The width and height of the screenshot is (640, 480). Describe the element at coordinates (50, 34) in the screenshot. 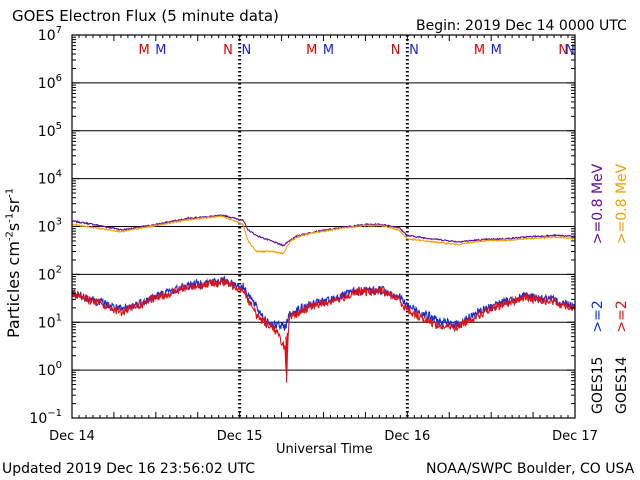

I see `y-tick-label: 10⁷` at that location.